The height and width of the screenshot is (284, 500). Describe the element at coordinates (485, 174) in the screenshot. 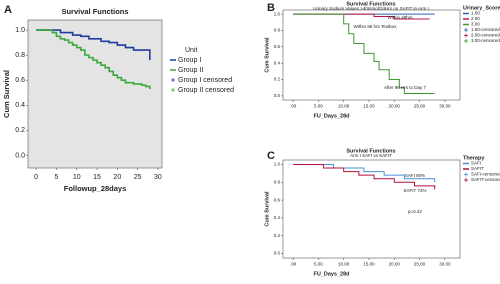

I see `legend-label: SAFI-censored` at that location.